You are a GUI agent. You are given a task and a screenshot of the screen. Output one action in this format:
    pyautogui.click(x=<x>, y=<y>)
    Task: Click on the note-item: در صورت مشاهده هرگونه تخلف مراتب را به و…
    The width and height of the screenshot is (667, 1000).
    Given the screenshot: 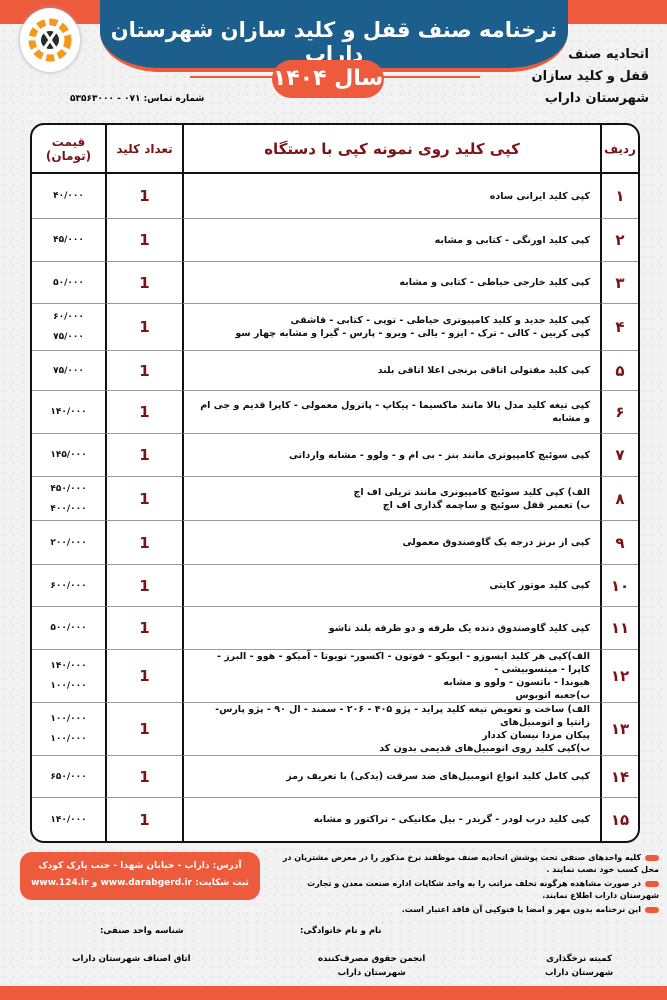 What is the action you would take?
    pyautogui.click(x=469, y=890)
    